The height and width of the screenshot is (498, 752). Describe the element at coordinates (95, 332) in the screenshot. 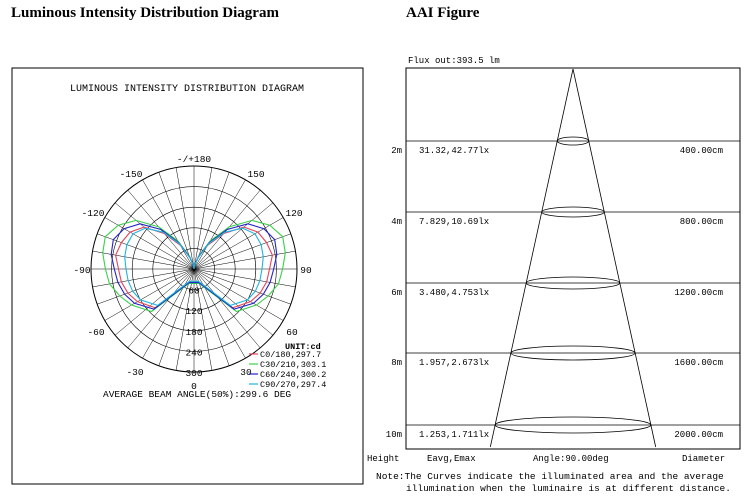

I see `angle-label: -60` at that location.